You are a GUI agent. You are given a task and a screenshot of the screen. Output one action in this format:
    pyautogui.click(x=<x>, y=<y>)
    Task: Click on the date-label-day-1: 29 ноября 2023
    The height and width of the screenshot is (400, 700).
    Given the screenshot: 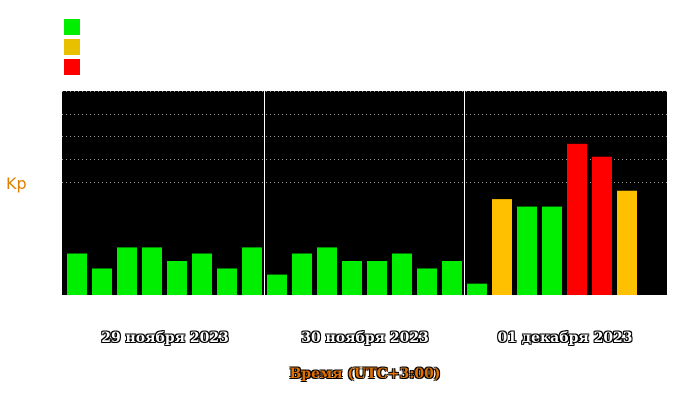 What is the action you would take?
    pyautogui.click(x=165, y=338)
    